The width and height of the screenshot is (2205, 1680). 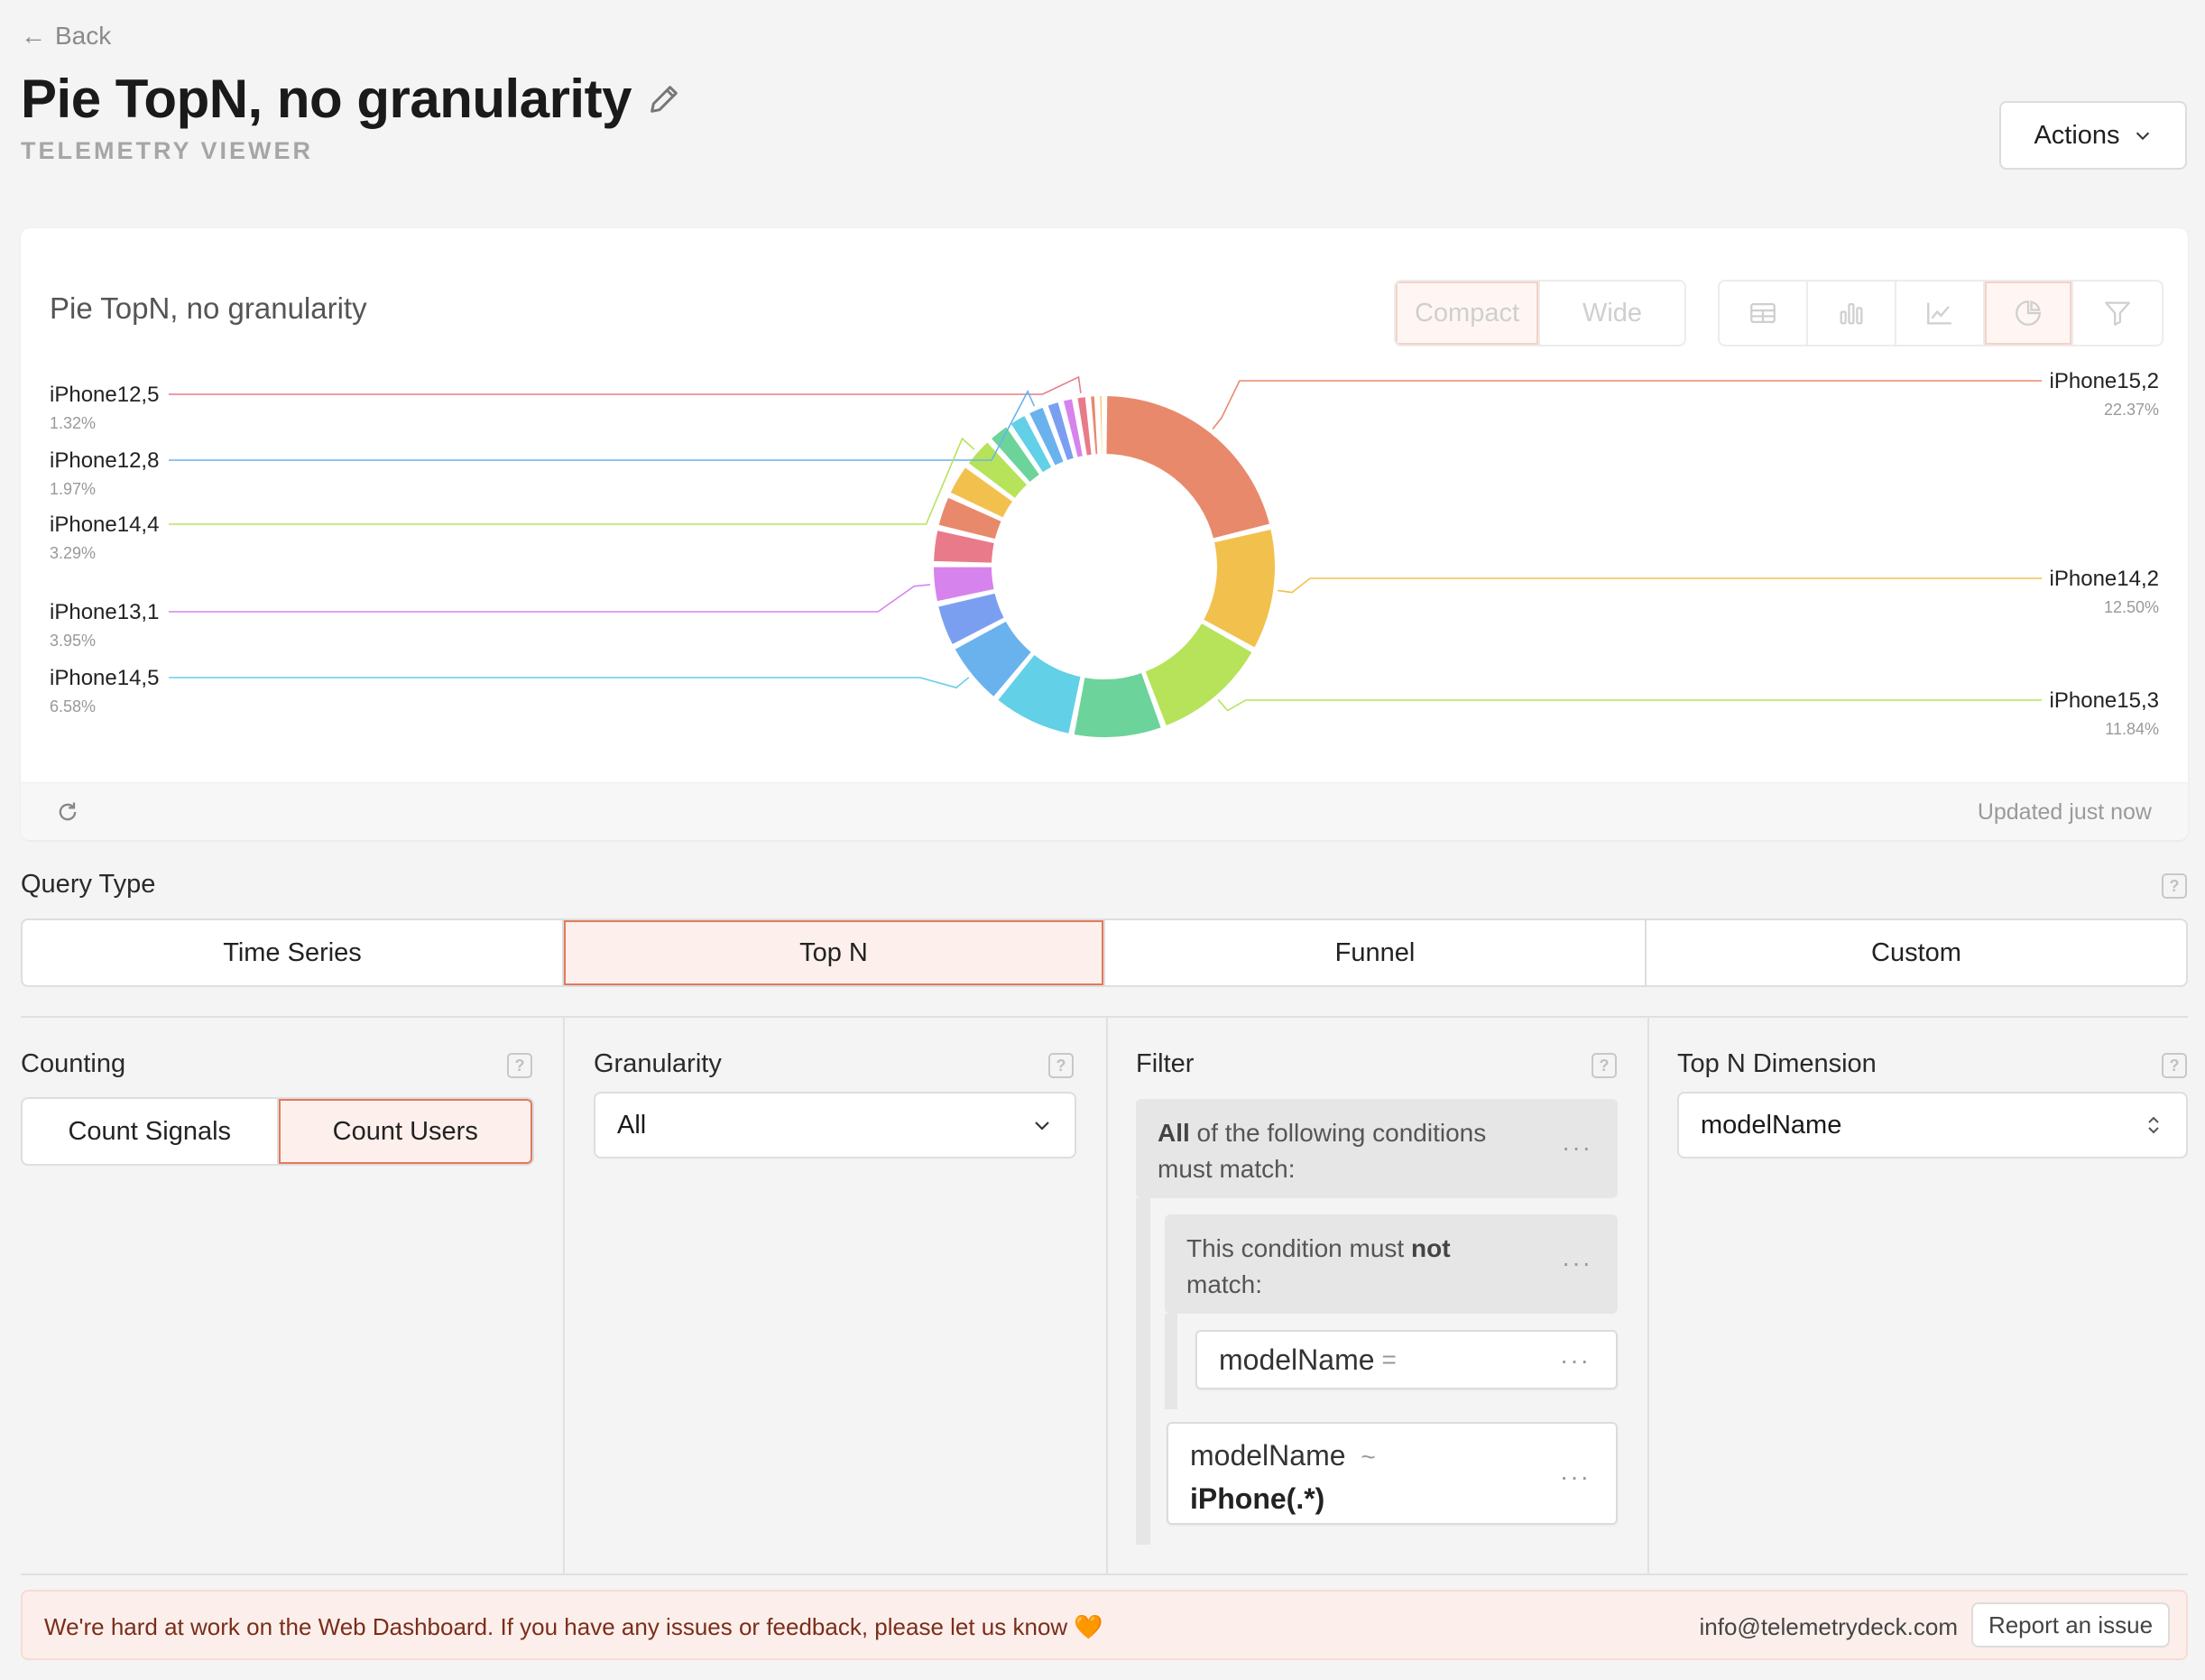 What do you see at coordinates (1392, 1498) in the screenshot?
I see `condition-value-row: iPhone(.*)` at bounding box center [1392, 1498].